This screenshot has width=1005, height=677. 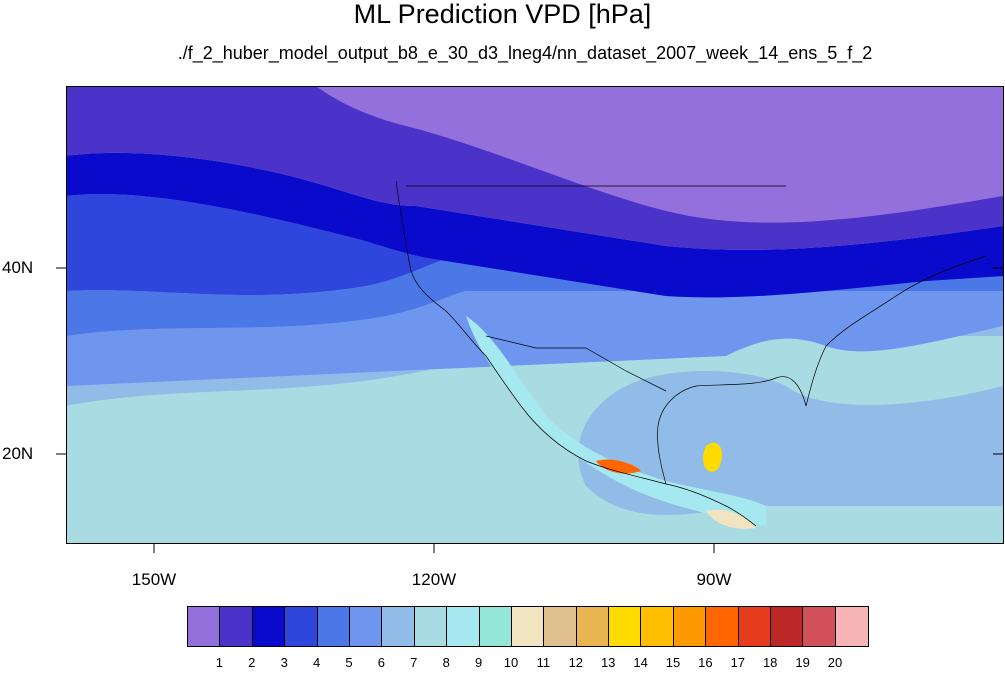 I want to click on colorbar-label: 12, so click(x=576, y=662).